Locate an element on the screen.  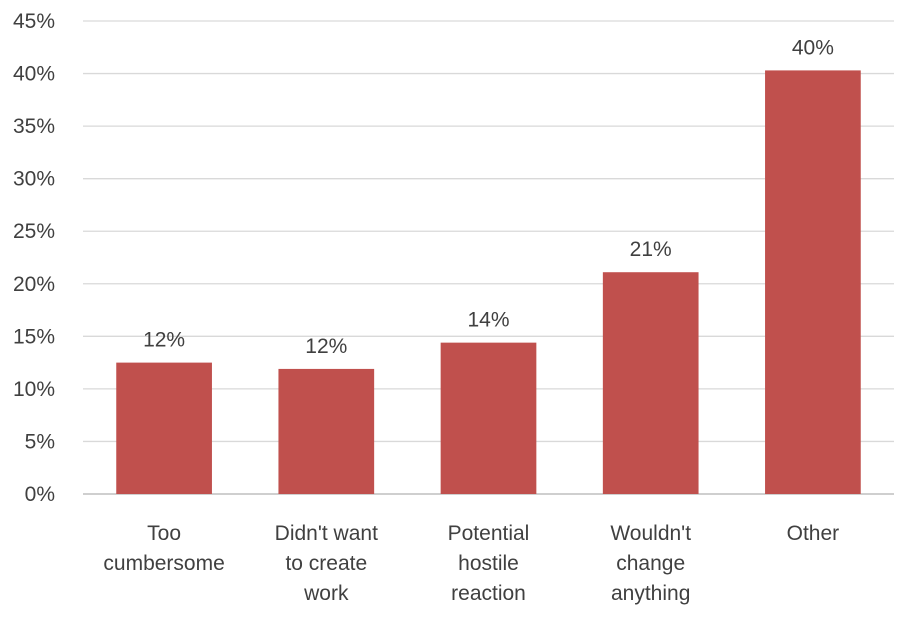
y-tick-label: 45% is located at coordinates (34, 21).